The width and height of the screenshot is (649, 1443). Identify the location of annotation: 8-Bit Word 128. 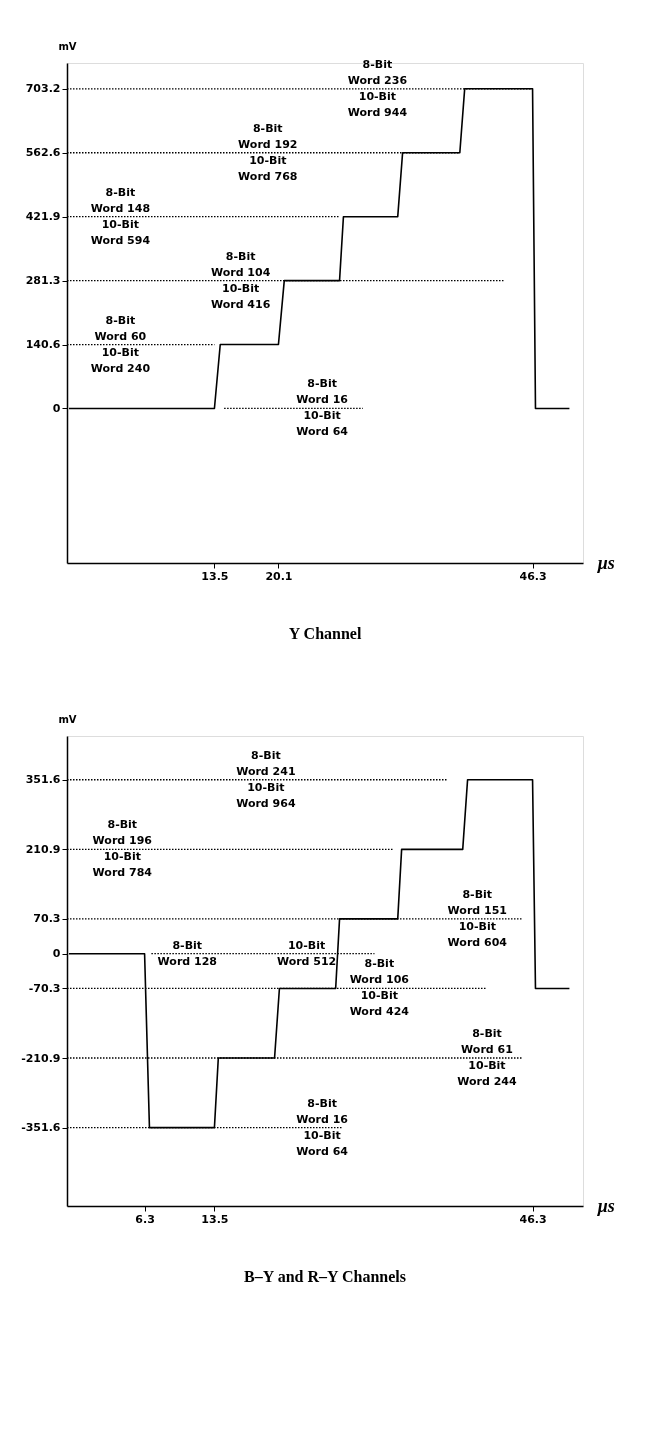
(187, 953).